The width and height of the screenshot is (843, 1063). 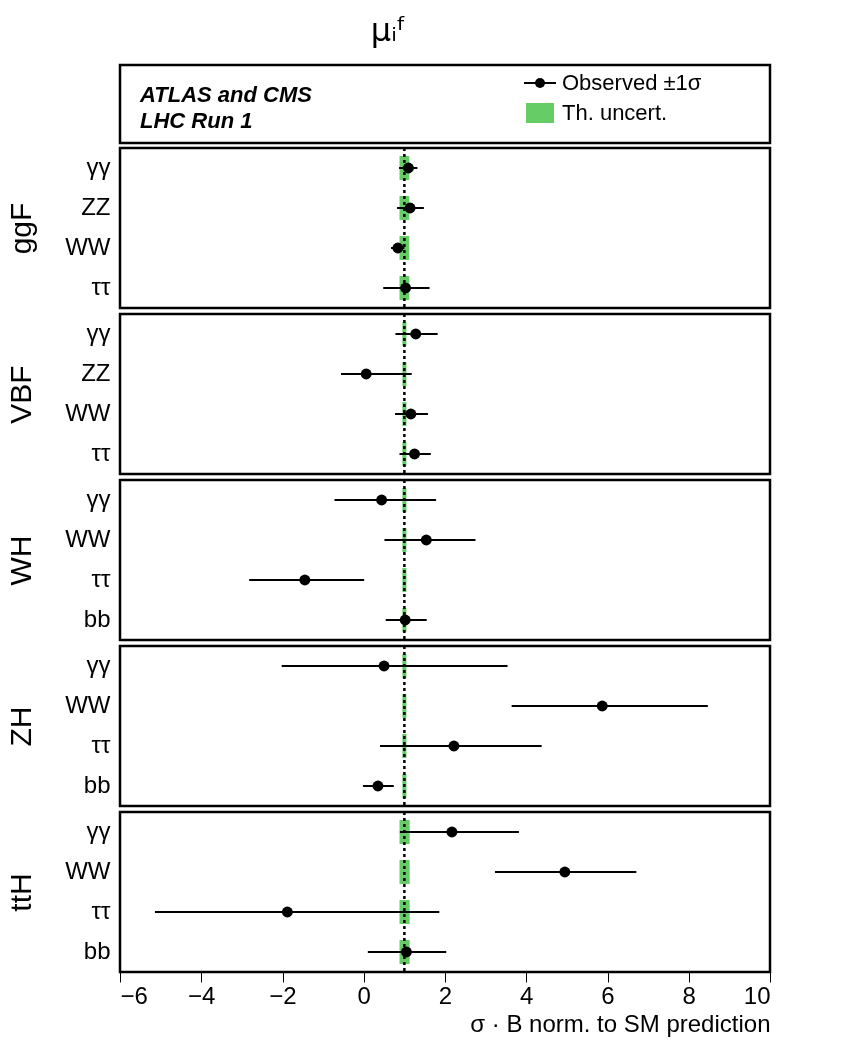 I want to click on x-tick-label: −2, so click(x=283, y=995).